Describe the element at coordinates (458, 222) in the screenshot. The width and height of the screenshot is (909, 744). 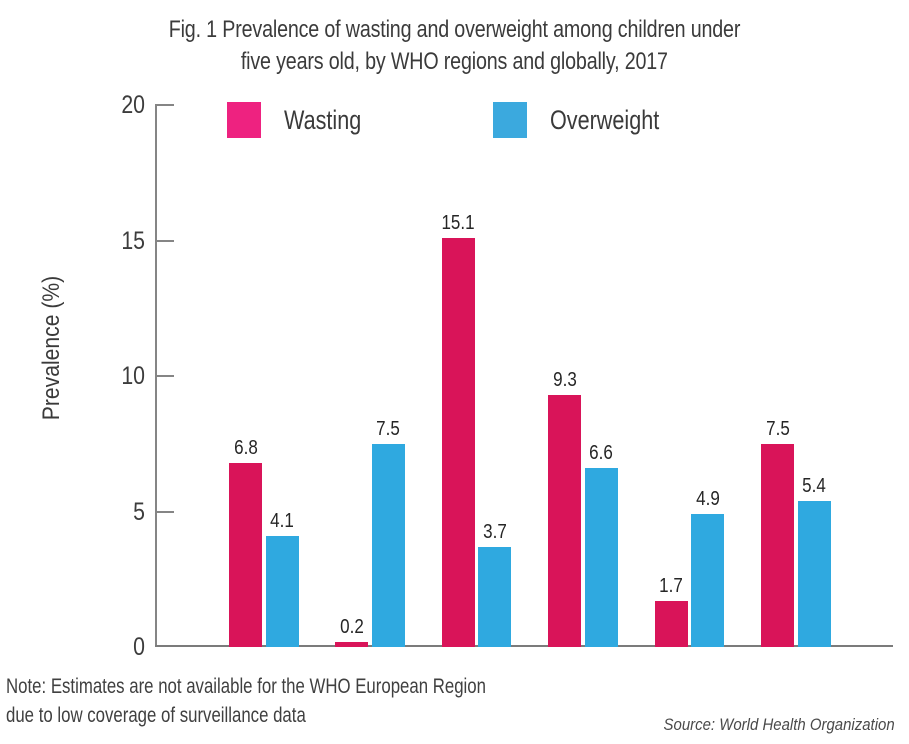
I see `wasting-value-label-3: 15.1` at that location.